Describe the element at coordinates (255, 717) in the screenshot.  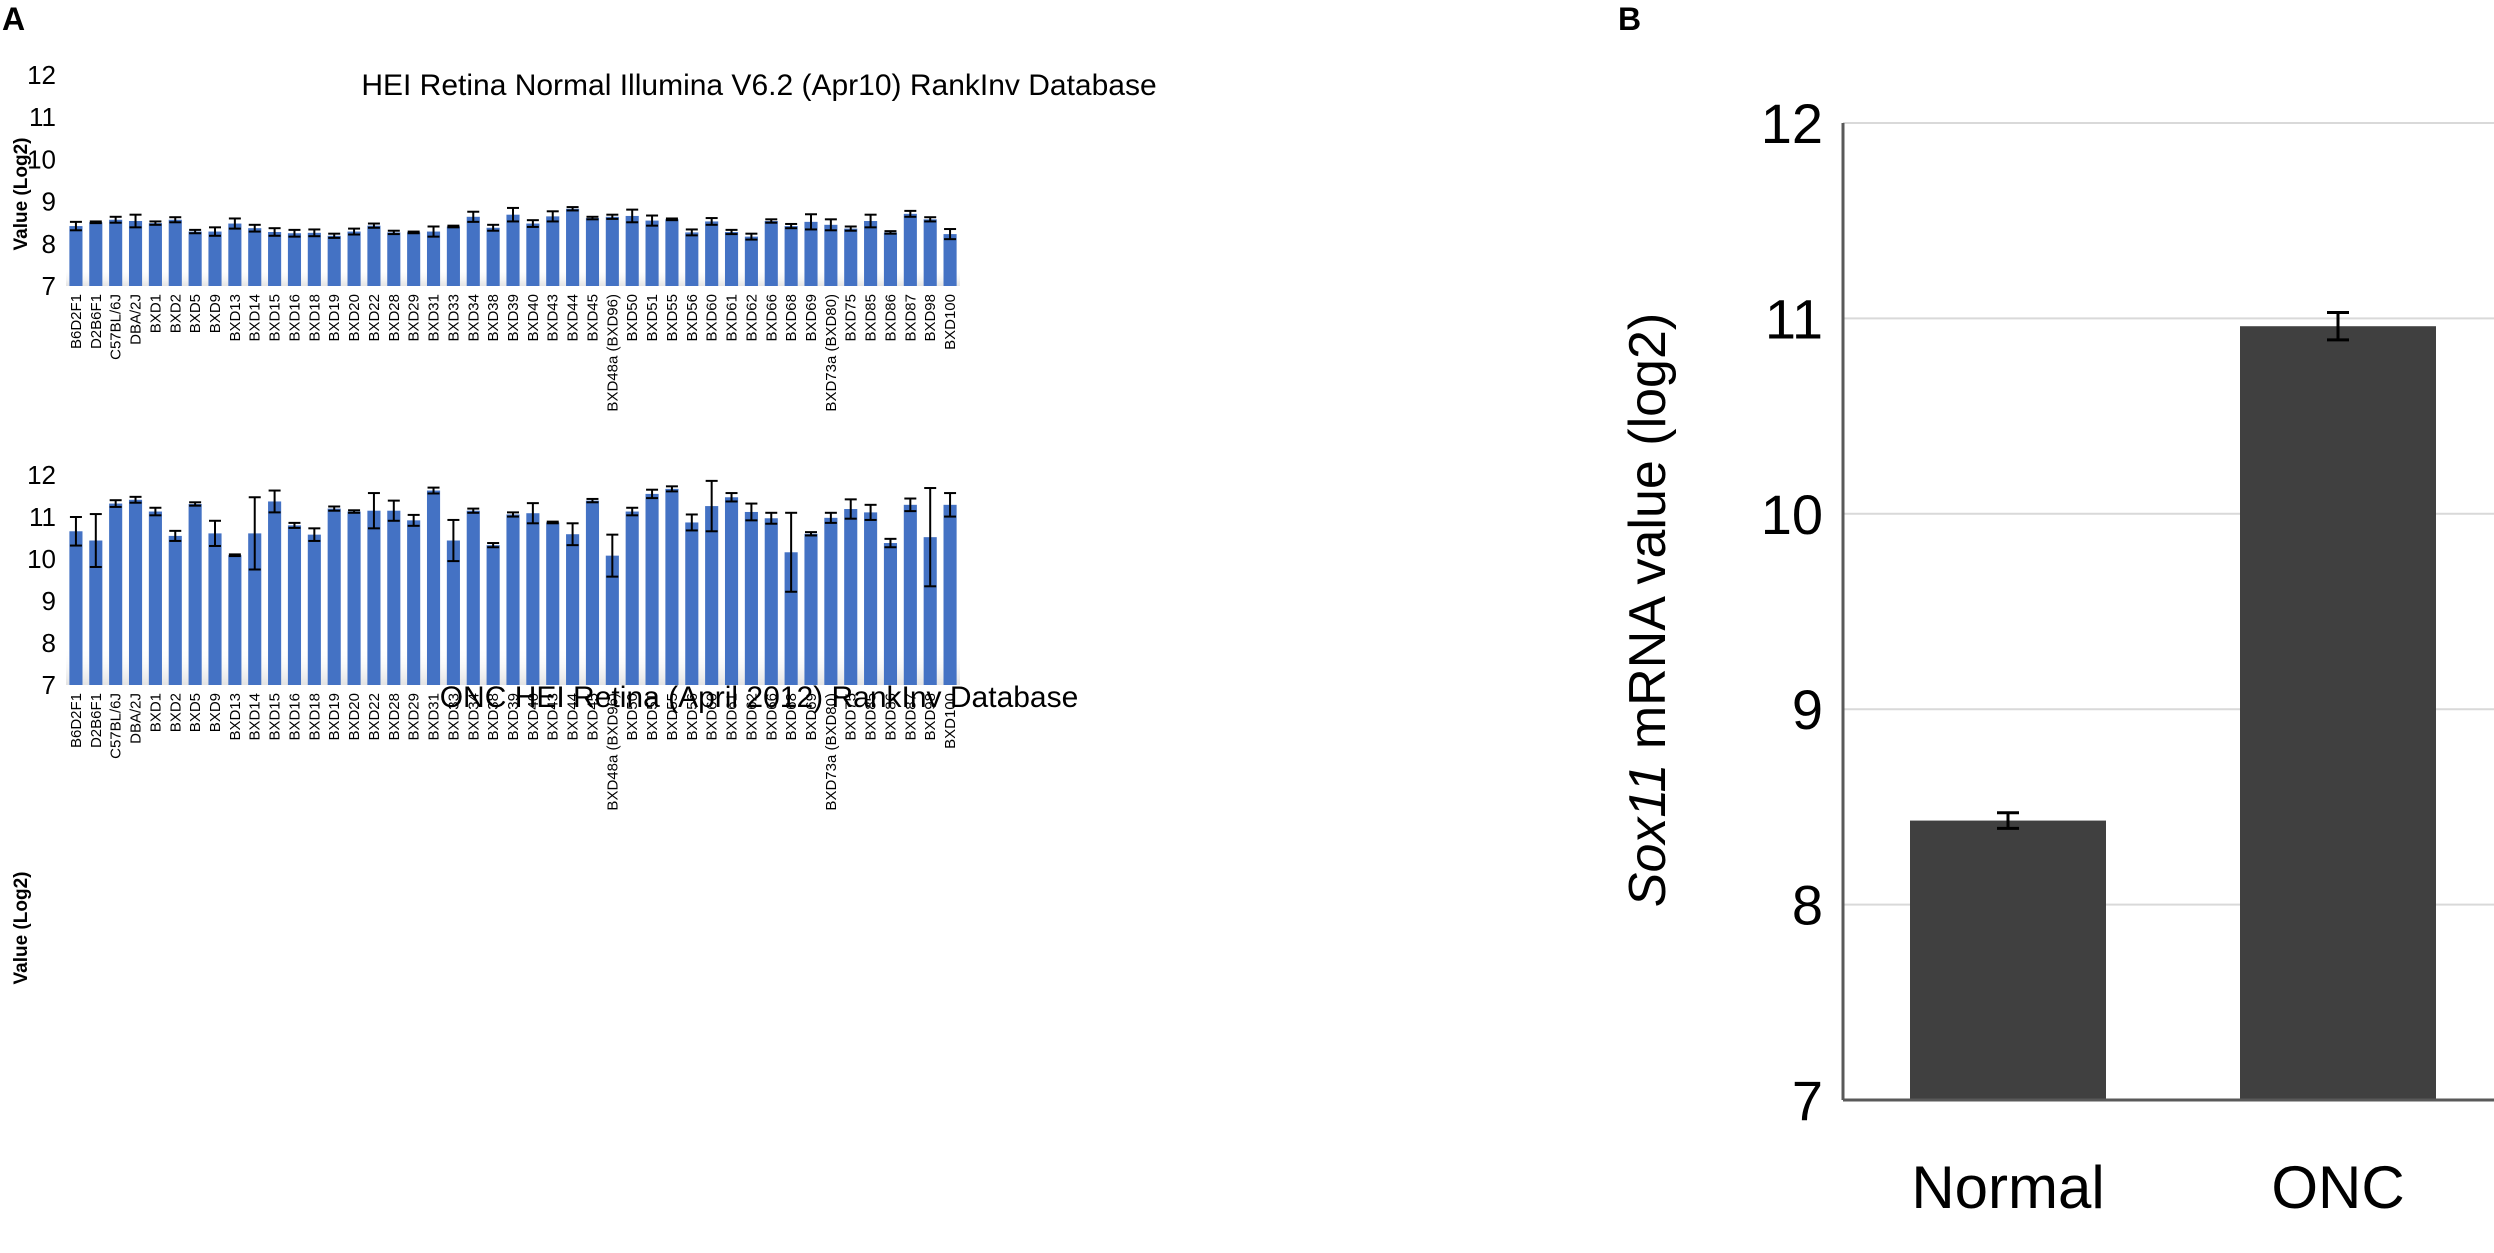
I see `chart-a-bottom-category-label: BXD14` at that location.